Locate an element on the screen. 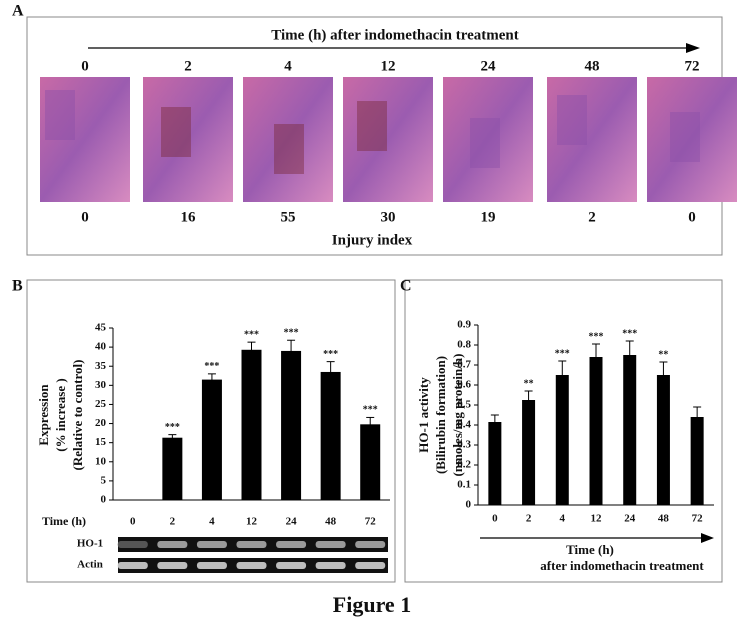  y-axis-label: (nmoles/mg protein/h) is located at coordinates (457, 415).